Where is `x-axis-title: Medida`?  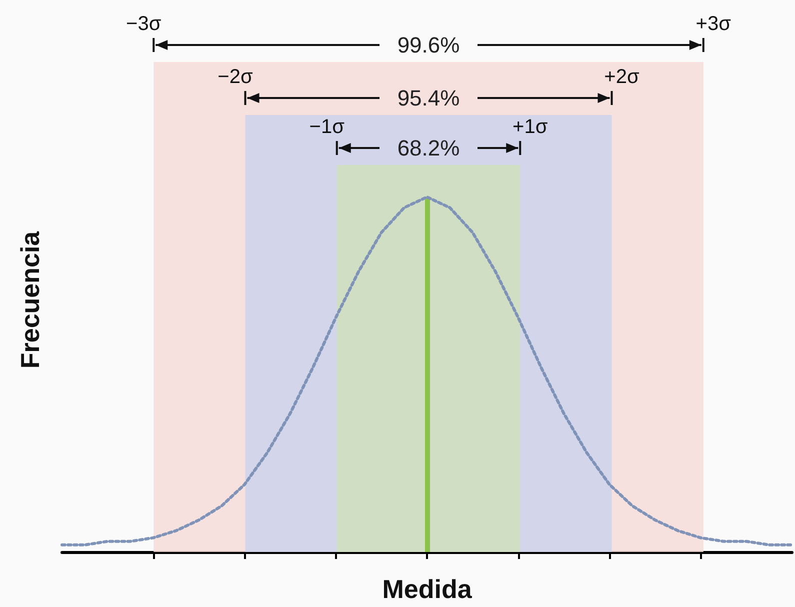 x-axis-title: Medida is located at coordinates (427, 589).